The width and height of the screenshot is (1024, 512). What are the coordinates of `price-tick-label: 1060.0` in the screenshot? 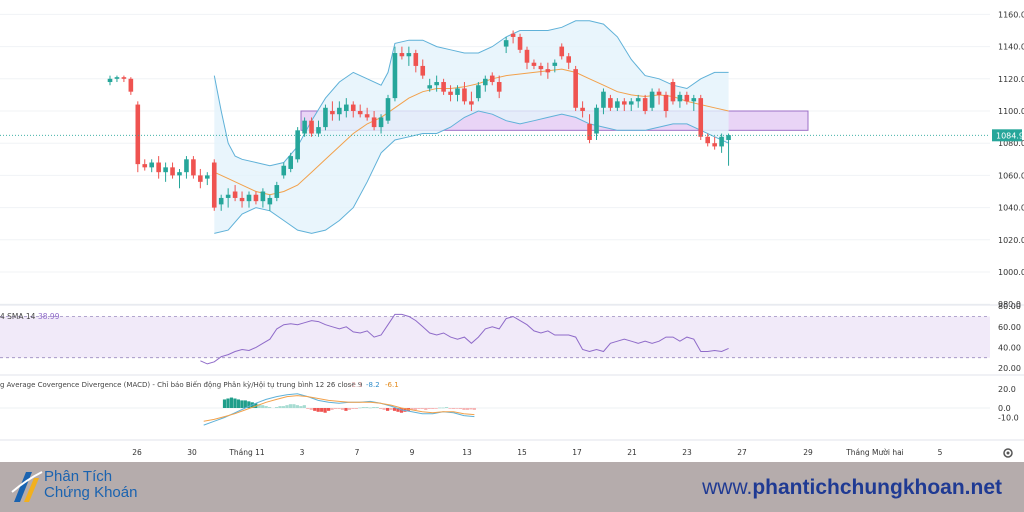 It's located at (1011, 175).